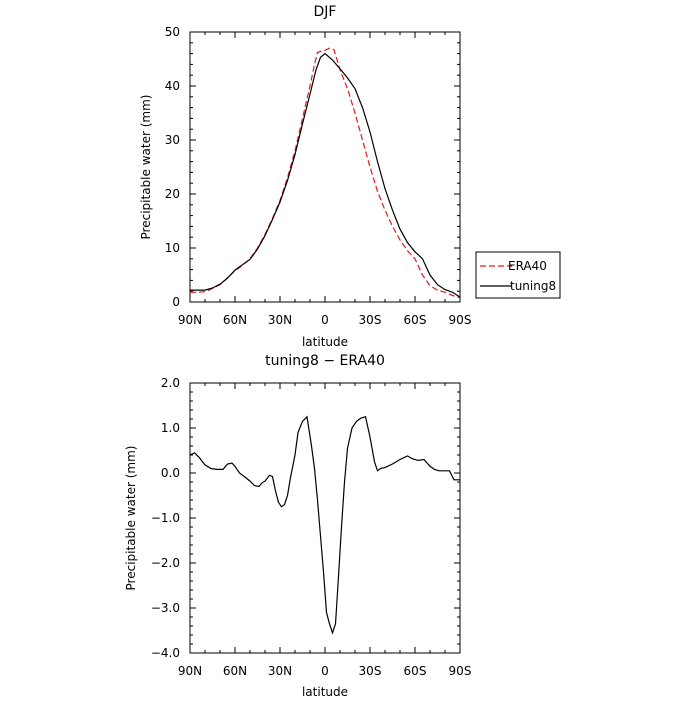 The width and height of the screenshot is (700, 704). What do you see at coordinates (324, 525) in the screenshot?
I see `series-line-difference` at bounding box center [324, 525].